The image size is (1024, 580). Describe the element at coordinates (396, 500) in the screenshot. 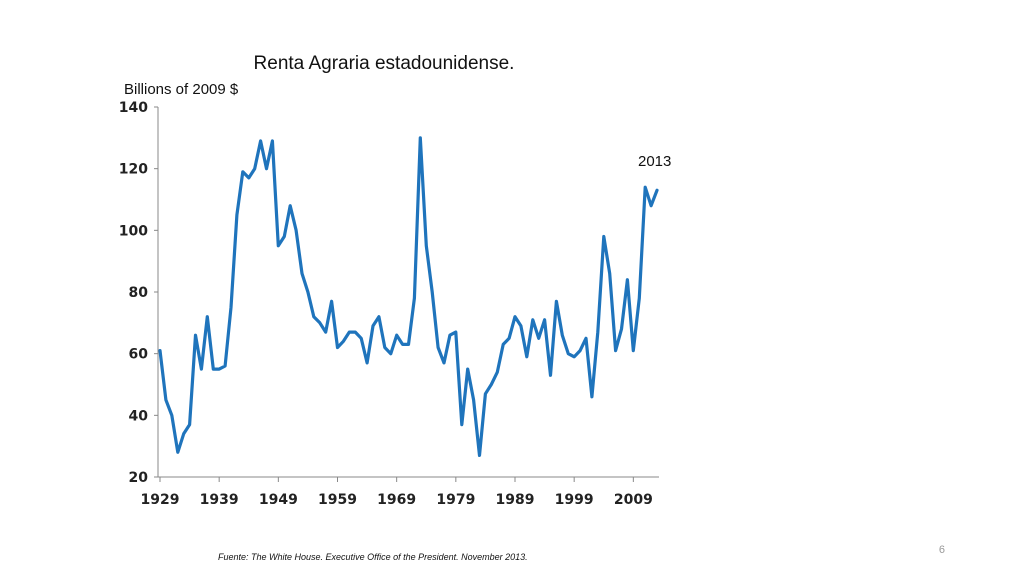

I see `x-tick-label: 1969` at that location.